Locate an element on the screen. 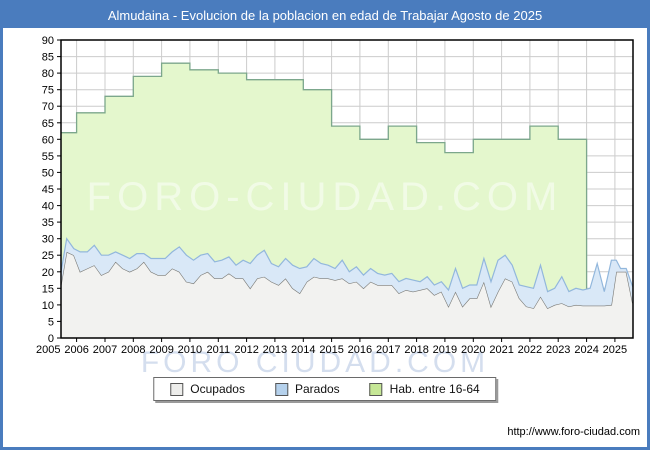 Image resolution: width=650 pixels, height=450 pixels. svg-text: 2012 is located at coordinates (246, 350).